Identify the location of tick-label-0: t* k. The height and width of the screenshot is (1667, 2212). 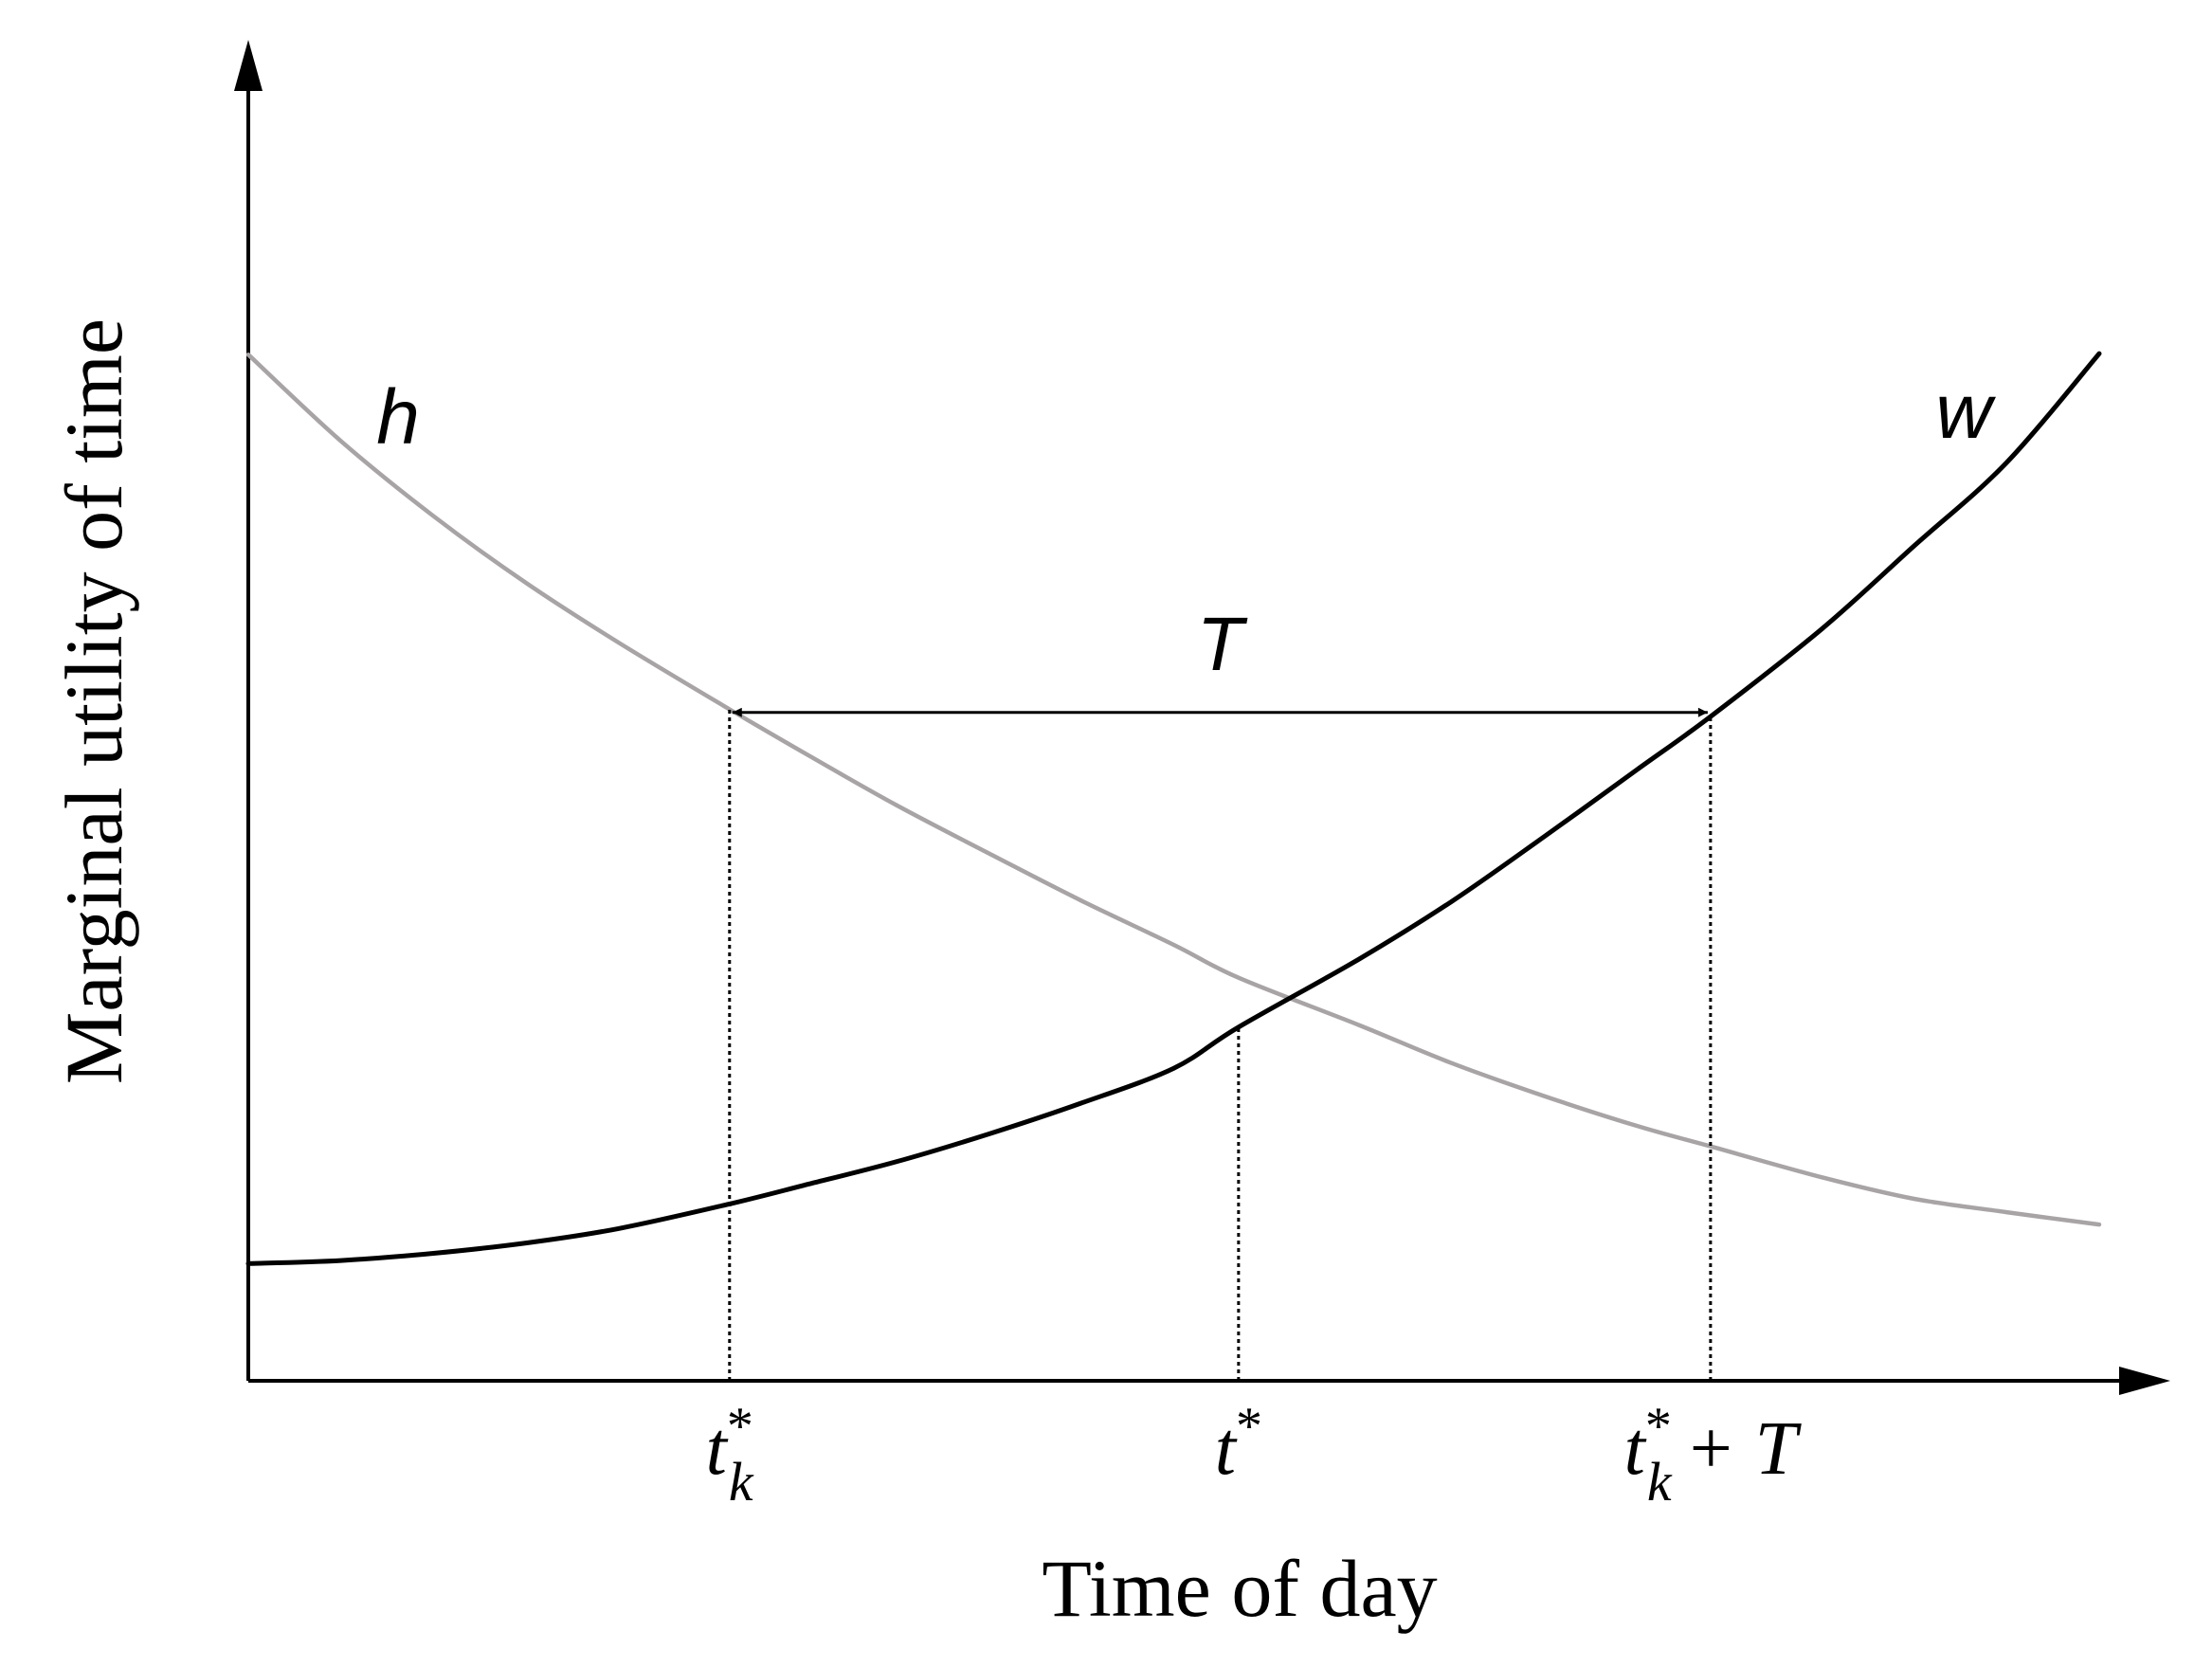
(730, 1455).